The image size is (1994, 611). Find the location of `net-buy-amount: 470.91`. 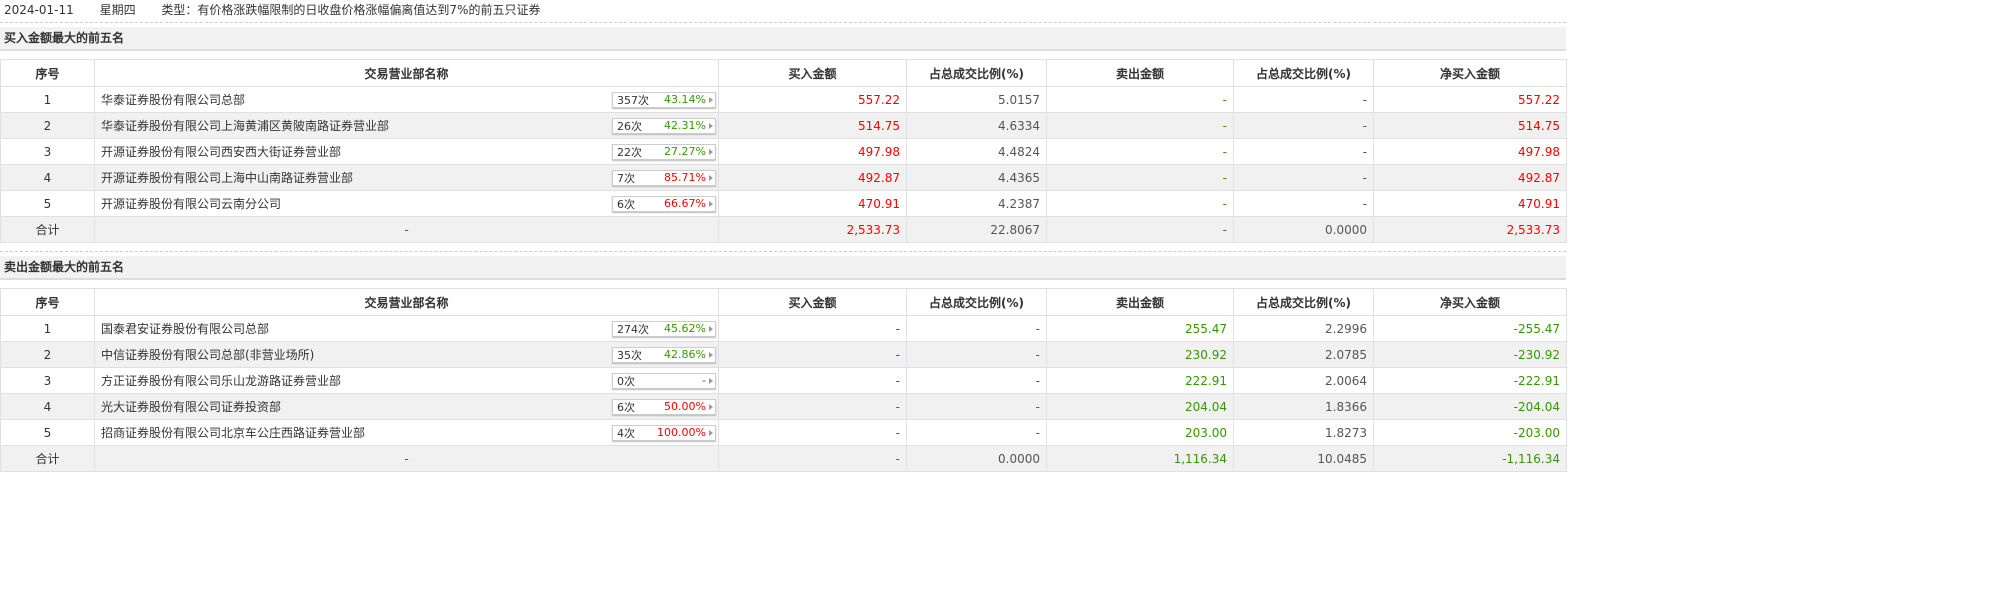

net-buy-amount: 470.91 is located at coordinates (1470, 203).